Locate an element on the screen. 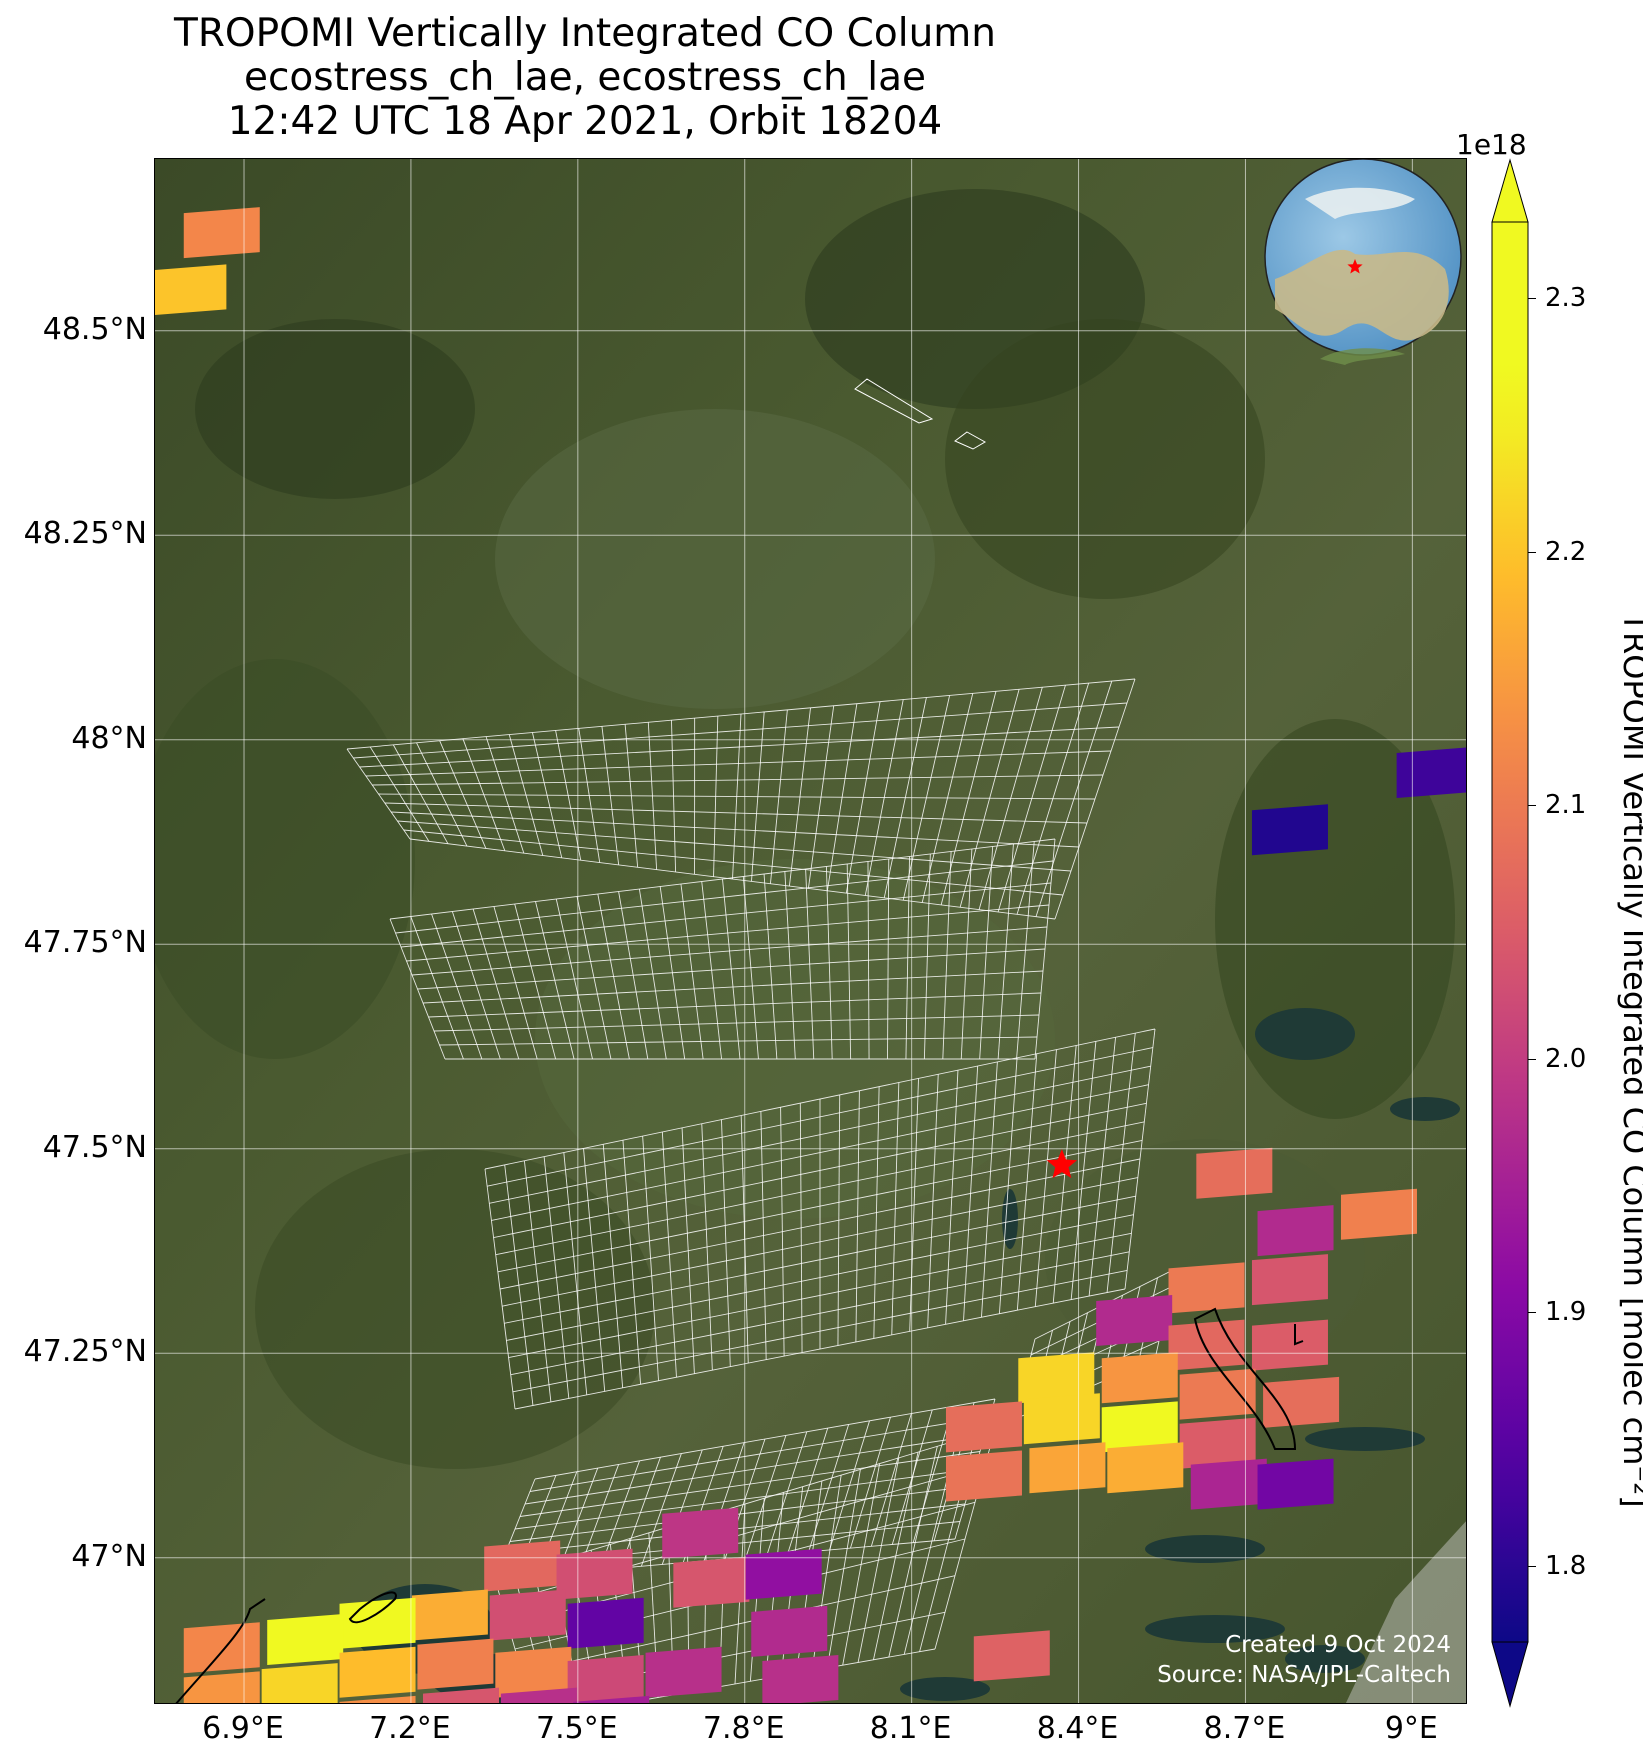 This screenshot has width=1643, height=1748. colorbar-tick-label: 2.1 is located at coordinates (1566, 805).